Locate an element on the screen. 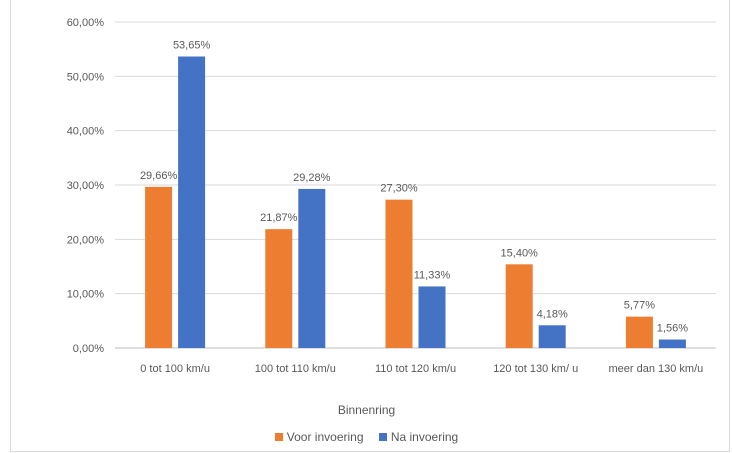 This screenshot has width=733, height=453. legend-label-na: Na invoering is located at coordinates (424, 437).